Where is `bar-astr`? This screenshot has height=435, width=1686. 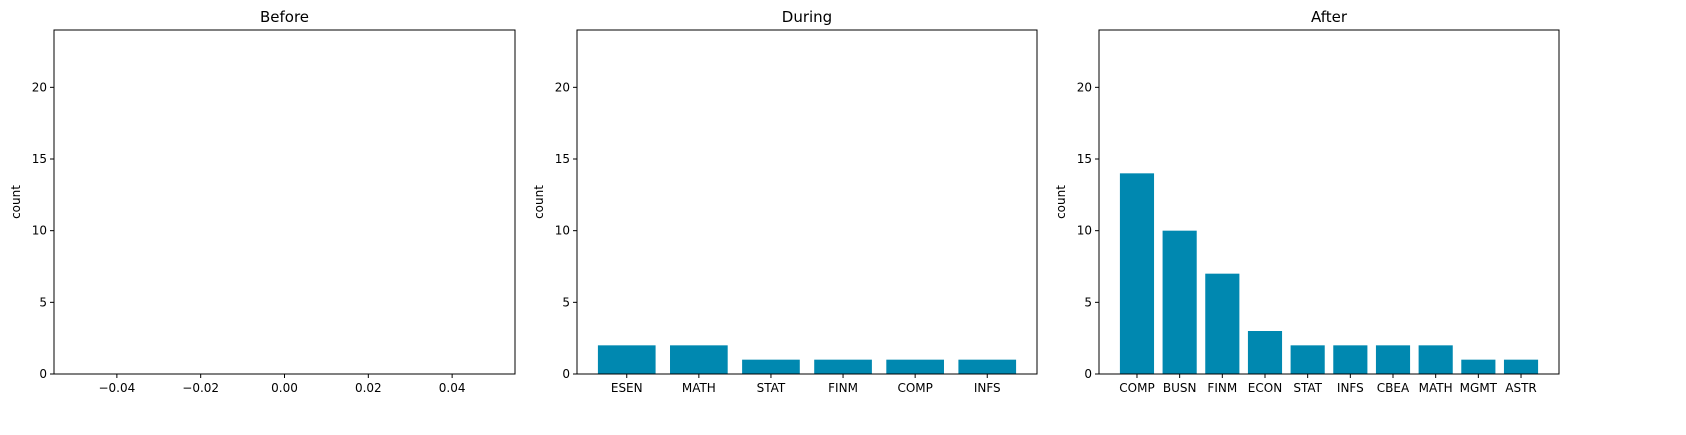 bar-astr is located at coordinates (1521, 366).